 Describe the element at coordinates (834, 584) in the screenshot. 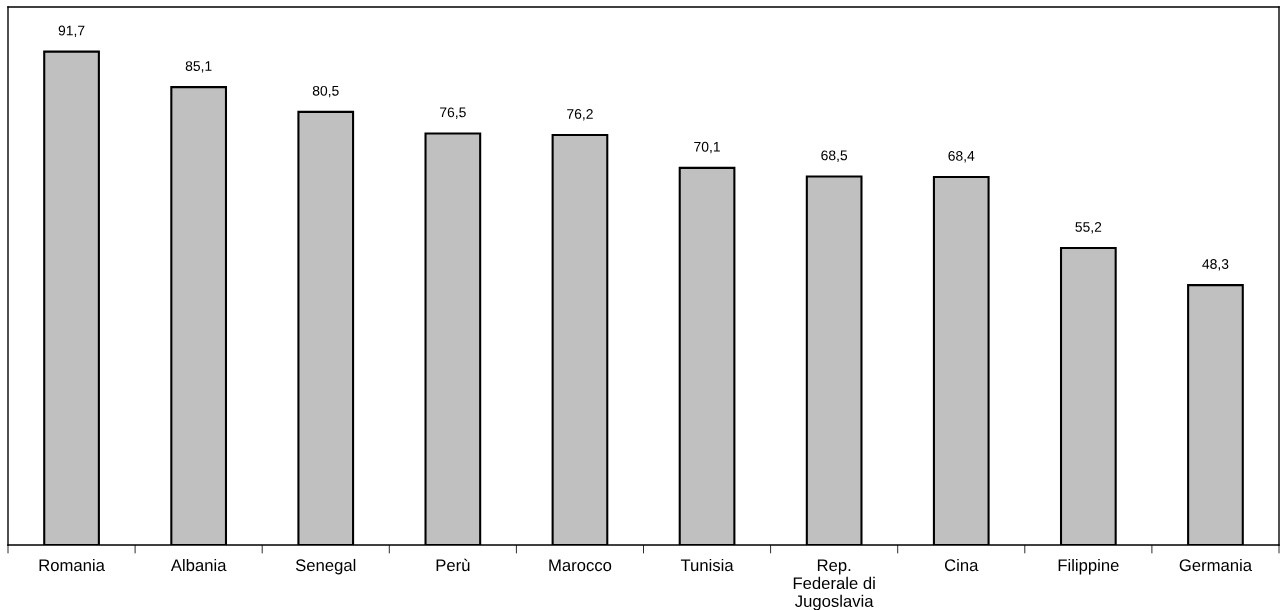

I see `x-tick-label: Rep. Federale di Jugoslavia` at that location.